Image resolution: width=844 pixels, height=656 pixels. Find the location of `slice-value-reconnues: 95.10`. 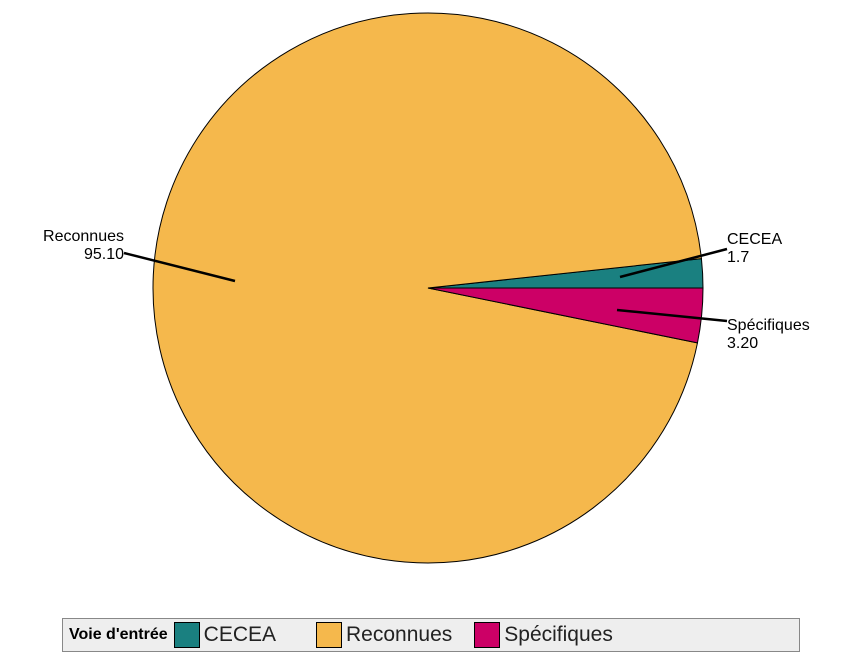

slice-value-reconnues: 95.10 is located at coordinates (104, 254).